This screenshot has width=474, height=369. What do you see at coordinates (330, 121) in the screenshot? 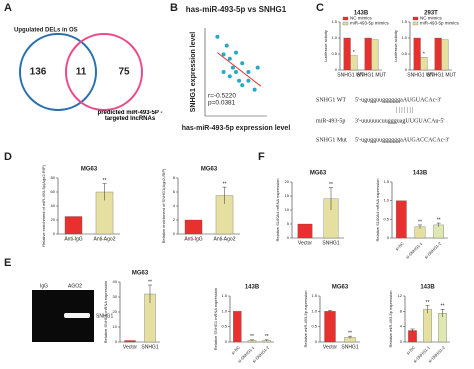
I see `seq-name: miR-493-5p` at bounding box center [330, 121].